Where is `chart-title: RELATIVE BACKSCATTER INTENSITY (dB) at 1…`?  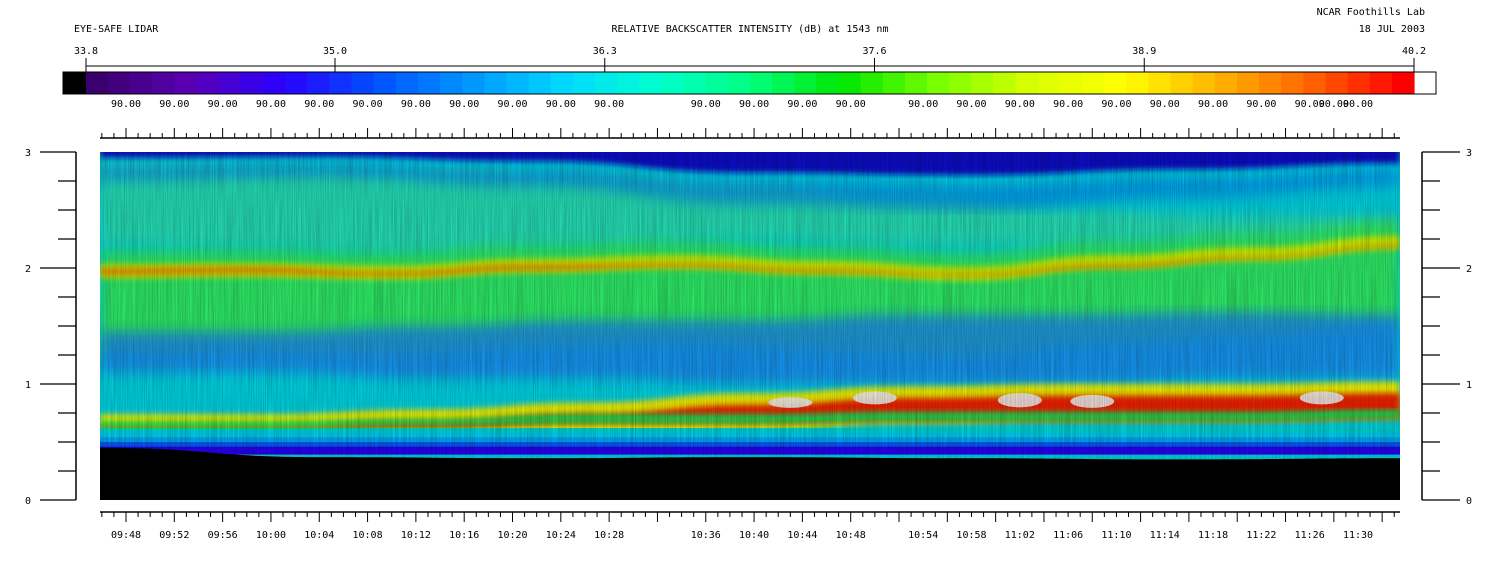
chart-title: RELATIVE BACKSCATTER INTENSITY (dB) at 1… is located at coordinates (750, 29).